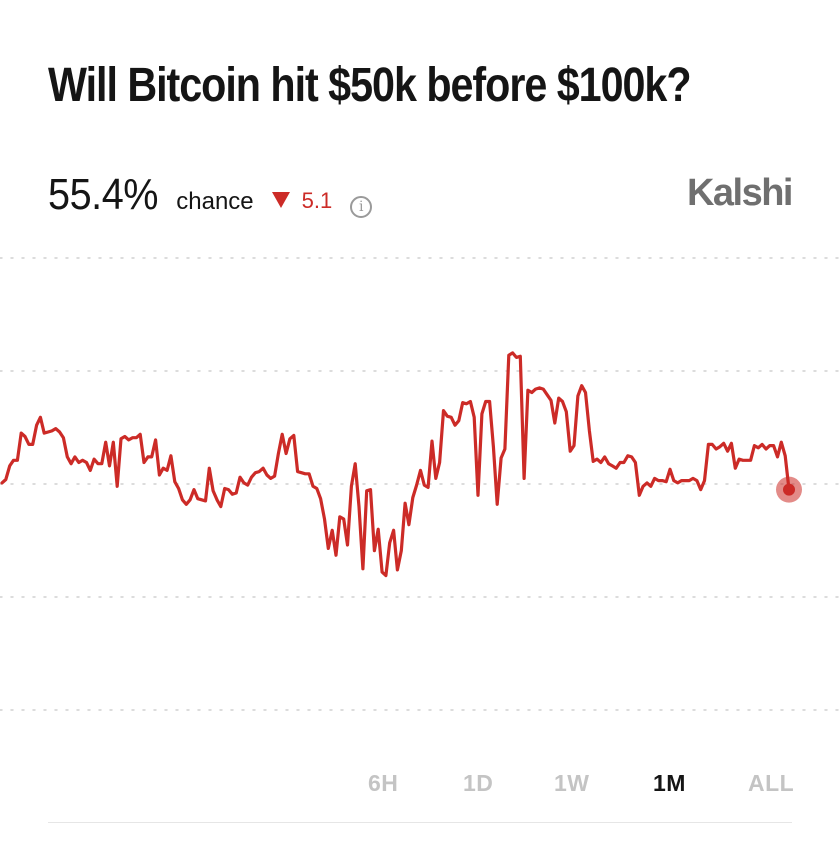 Image resolution: width=840 pixels, height=860 pixels. Describe the element at coordinates (771, 783) in the screenshot. I see `range-tab-all: ALL` at that location.